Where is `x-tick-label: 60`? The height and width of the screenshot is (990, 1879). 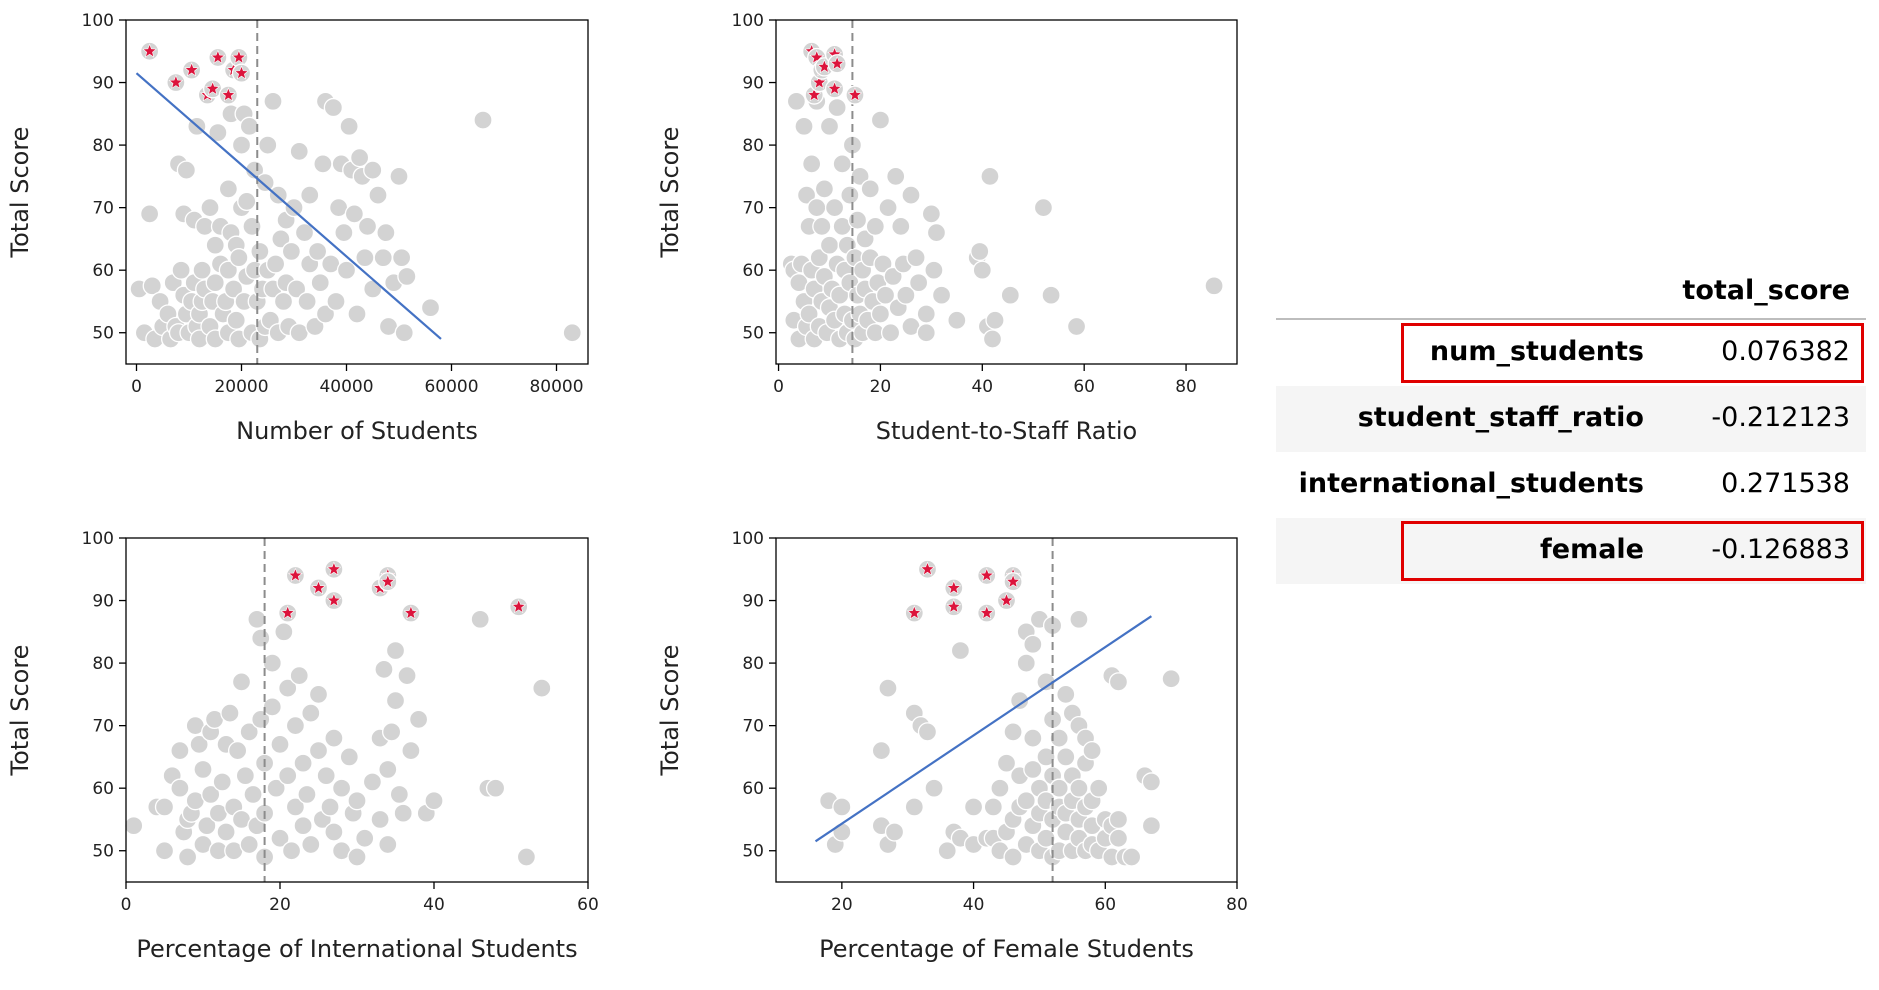 x-tick-label: 60 is located at coordinates (588, 905).